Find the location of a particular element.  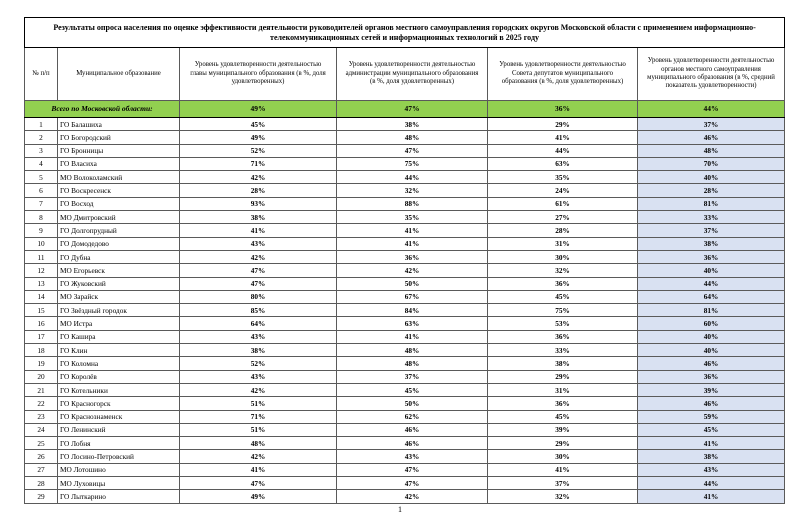

value-col4: 64% is located at coordinates (711, 297).